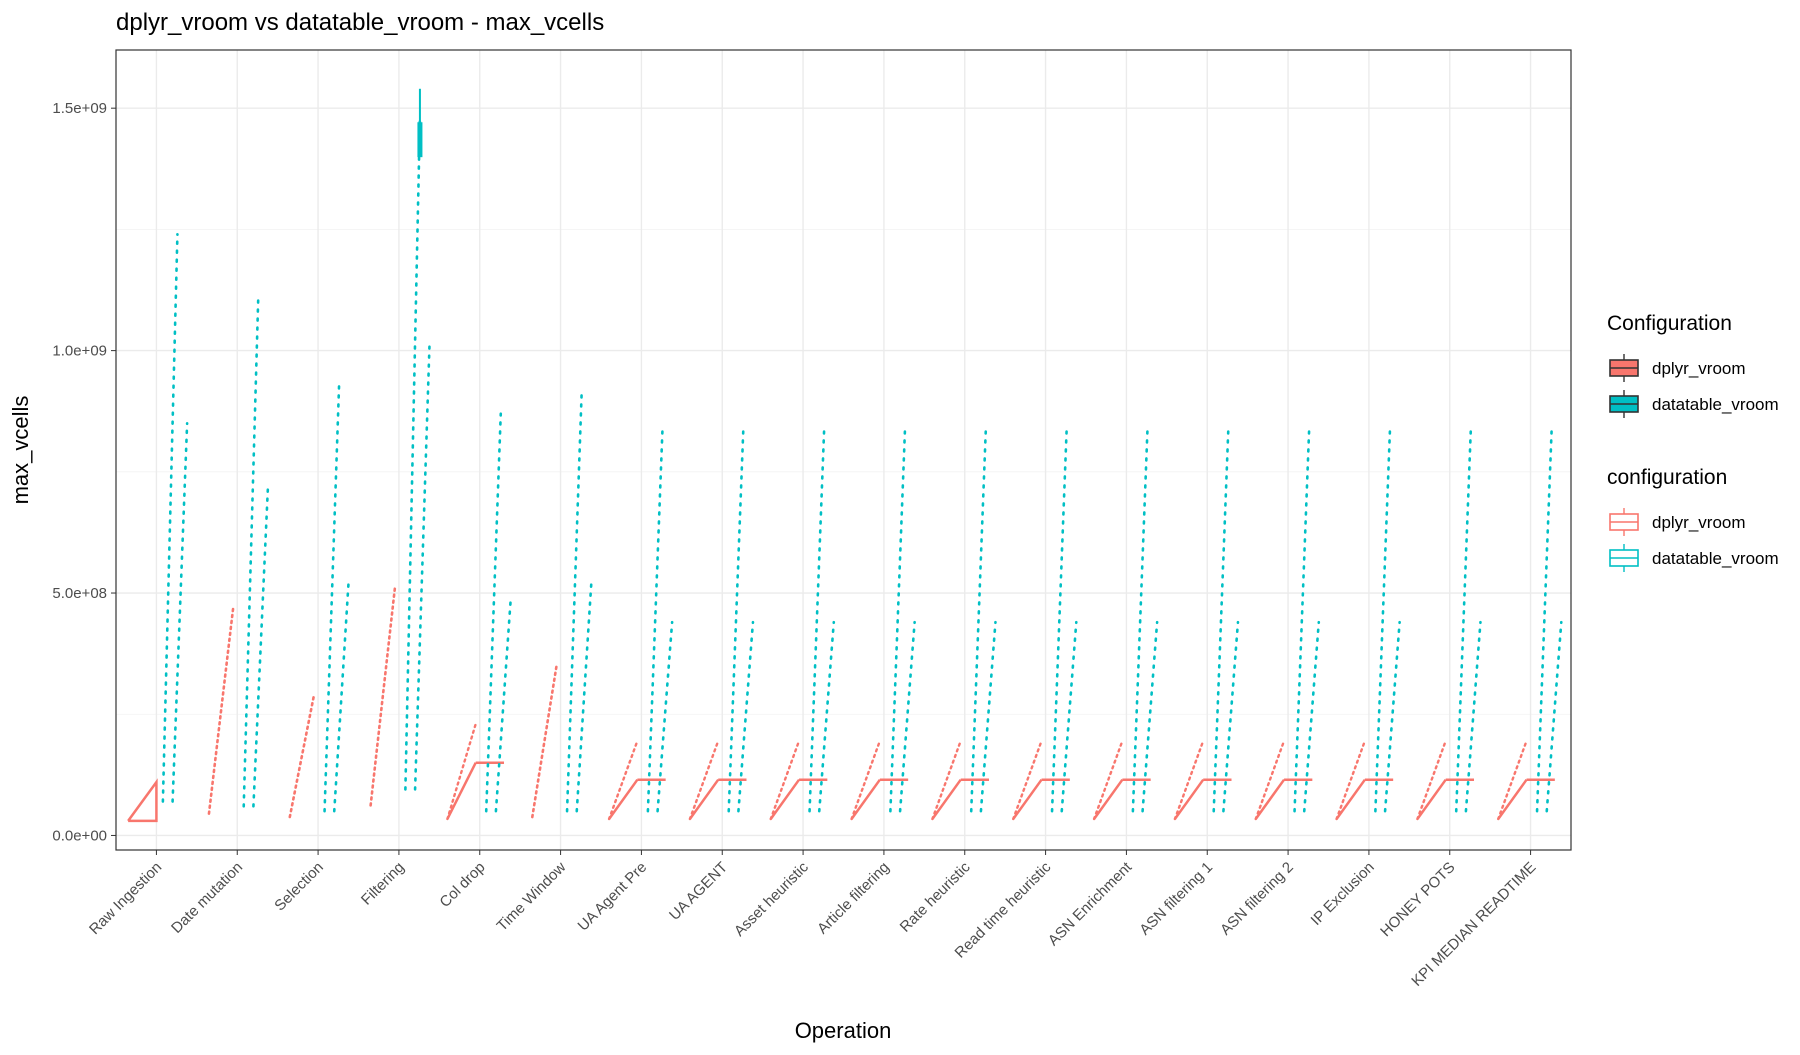 The image size is (1800, 1055). I want to click on x-tick-label: HONEY POTS, so click(1417, 899).